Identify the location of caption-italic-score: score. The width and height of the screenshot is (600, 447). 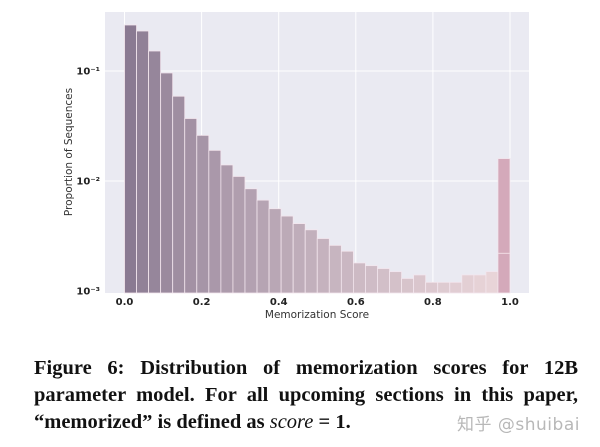
(291, 422).